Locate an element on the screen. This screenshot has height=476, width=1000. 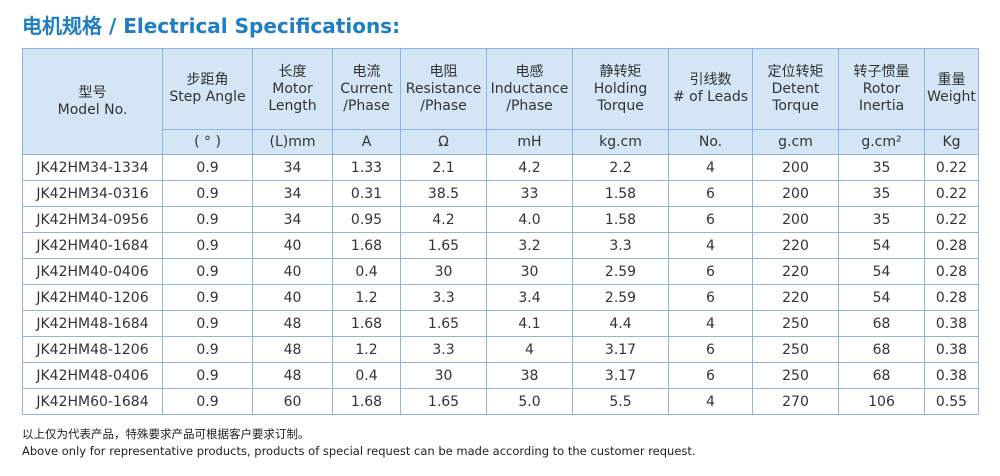
header-line: 步距角 is located at coordinates (207, 80).